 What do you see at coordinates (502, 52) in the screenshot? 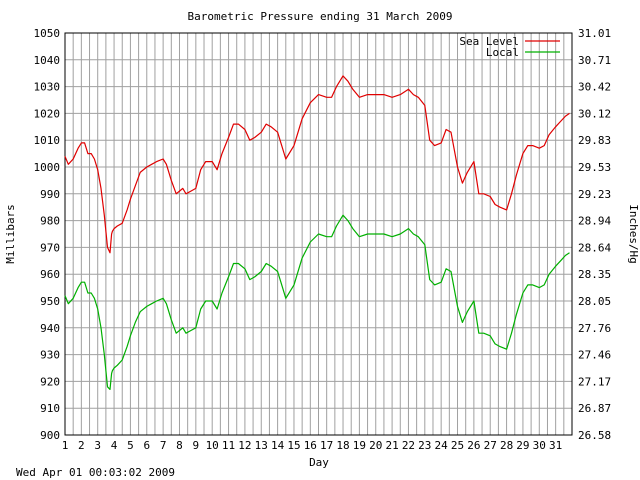
I see `legend-label: Local` at bounding box center [502, 52].